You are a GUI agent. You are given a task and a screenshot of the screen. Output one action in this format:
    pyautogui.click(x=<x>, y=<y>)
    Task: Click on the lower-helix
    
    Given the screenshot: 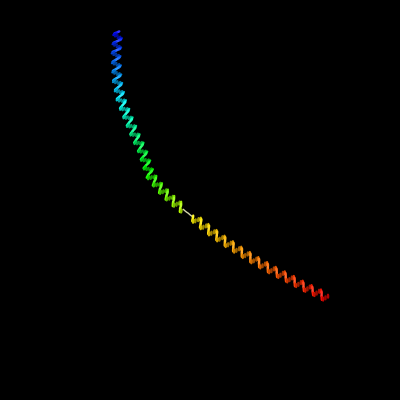 What is the action you would take?
    pyautogui.click(x=260, y=258)
    